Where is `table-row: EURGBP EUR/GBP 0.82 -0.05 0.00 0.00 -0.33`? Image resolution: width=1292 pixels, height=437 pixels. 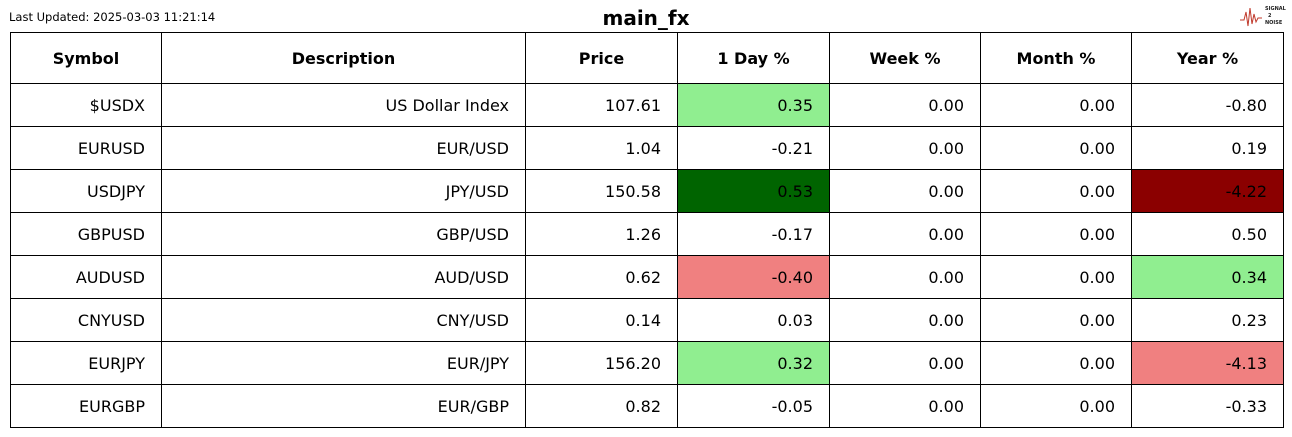
table-row: EURGBP EUR/GBP 0.82 -0.05 0.00 0.00 -0.33 is located at coordinates (647, 406).